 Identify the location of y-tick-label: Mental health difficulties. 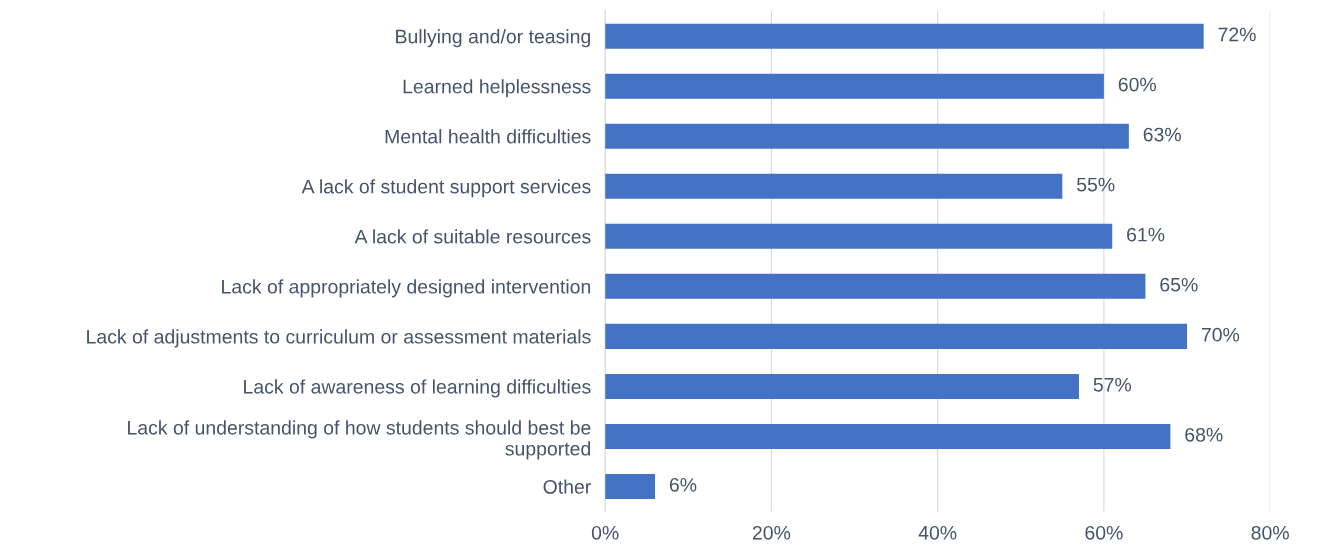
(488, 136).